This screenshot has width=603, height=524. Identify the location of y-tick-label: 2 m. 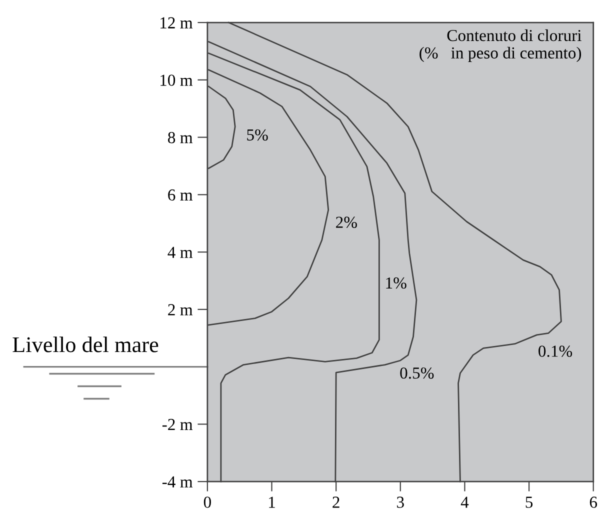
(180, 310).